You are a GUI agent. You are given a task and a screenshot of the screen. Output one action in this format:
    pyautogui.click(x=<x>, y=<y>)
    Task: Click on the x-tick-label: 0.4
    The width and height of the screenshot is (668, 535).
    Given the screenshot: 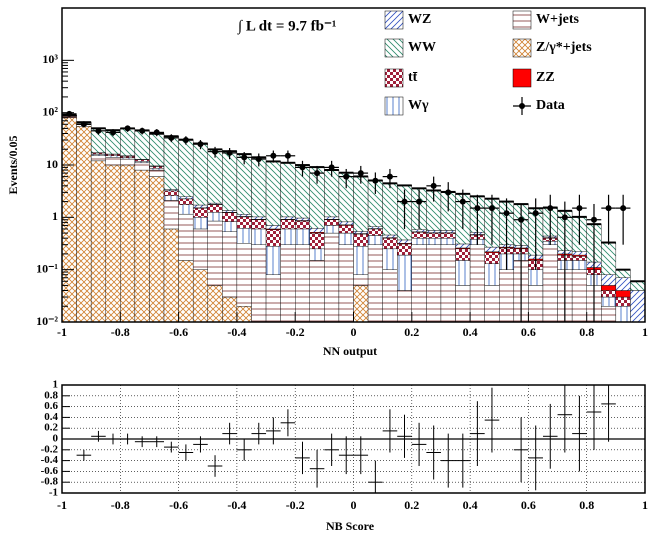 What is the action you would take?
    pyautogui.click(x=470, y=332)
    